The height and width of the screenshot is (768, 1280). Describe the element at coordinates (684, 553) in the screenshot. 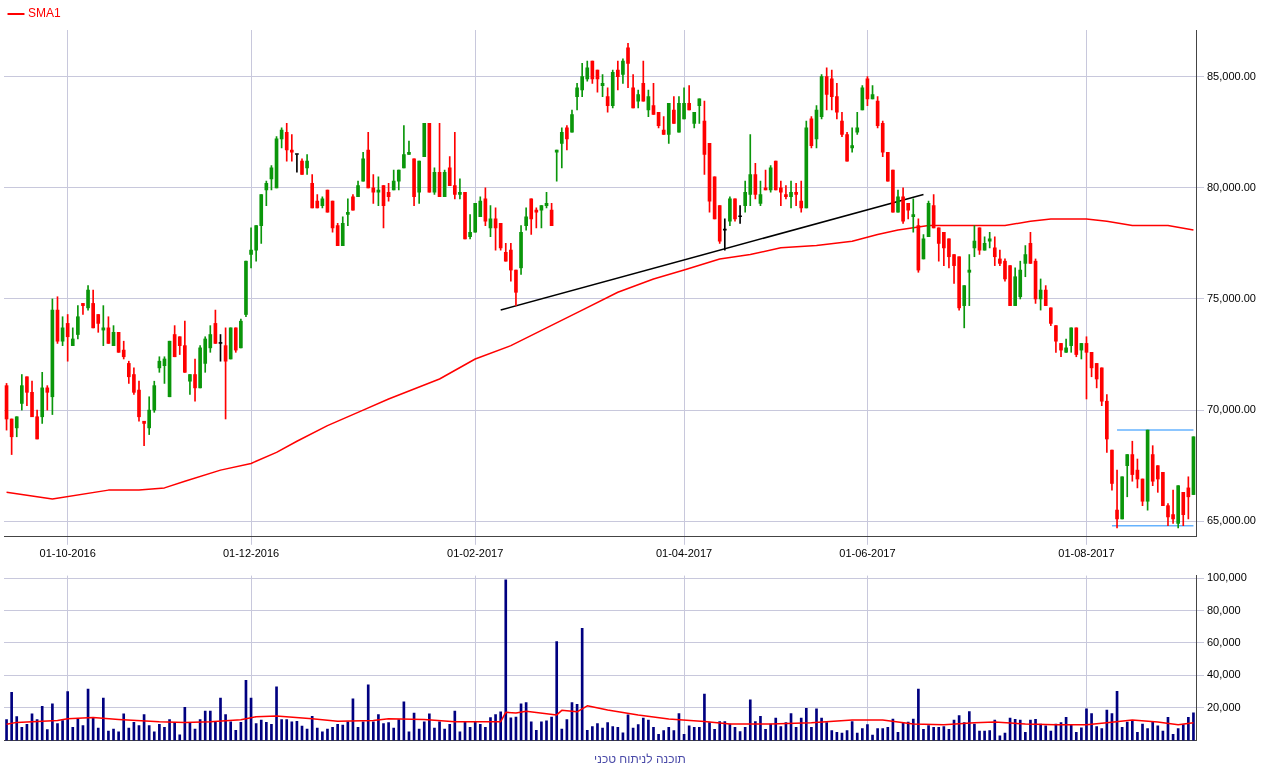

I see `x-tick-label: 01-04-2017` at that location.